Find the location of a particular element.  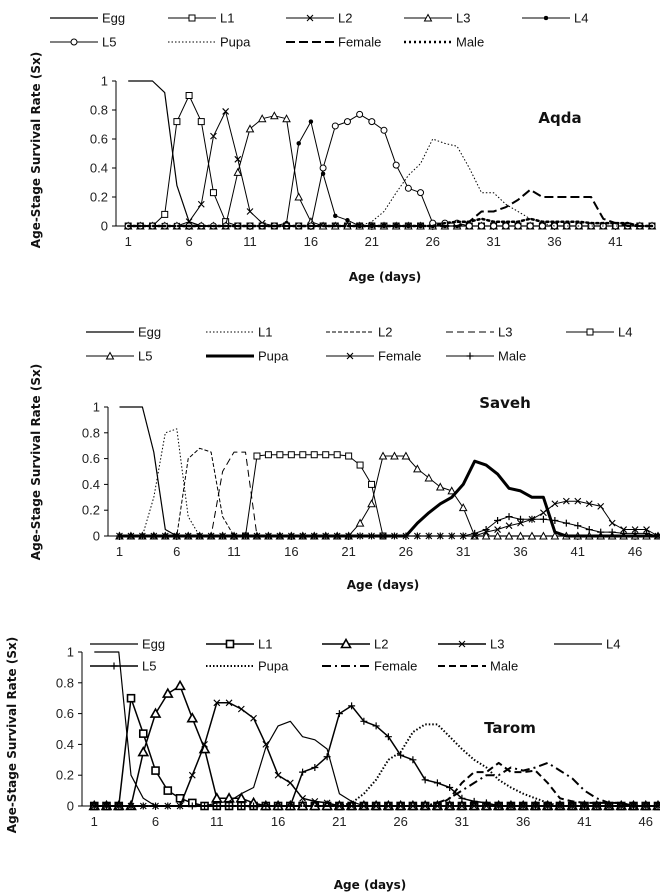

y-axis-title: Age-Stage Survival Rate (Sx) is located at coordinates (36, 462).